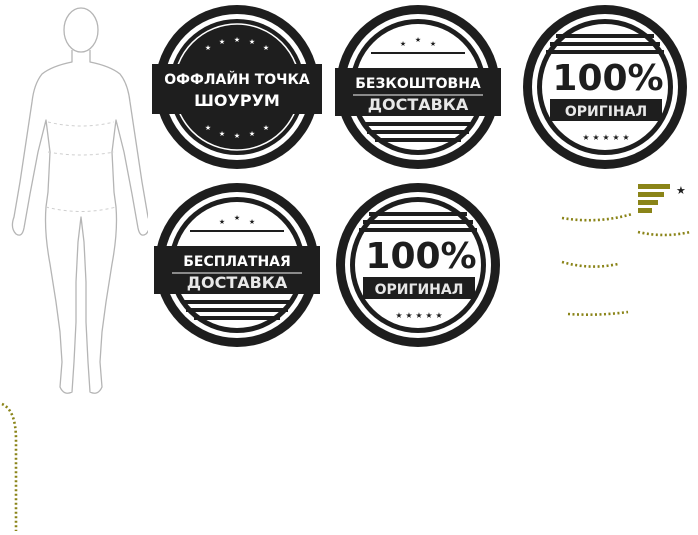  I want to click on badge-line2: ШОУРУМ, so click(237, 100).